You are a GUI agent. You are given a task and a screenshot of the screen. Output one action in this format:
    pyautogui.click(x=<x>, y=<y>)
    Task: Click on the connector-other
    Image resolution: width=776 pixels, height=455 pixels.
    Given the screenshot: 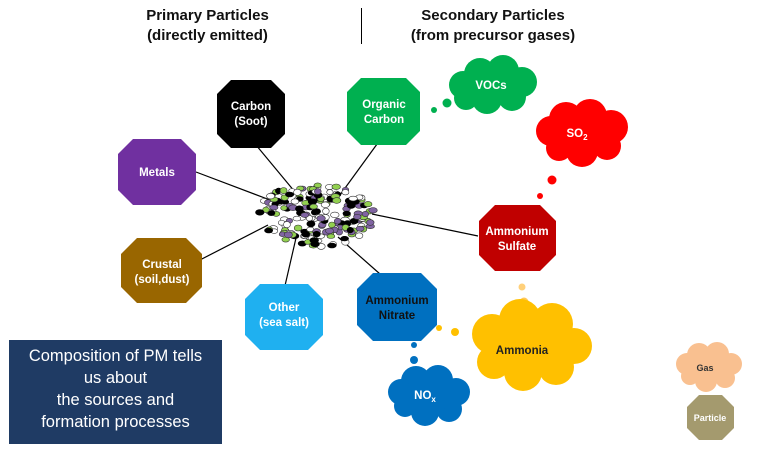 What is the action you would take?
    pyautogui.click(x=290, y=264)
    